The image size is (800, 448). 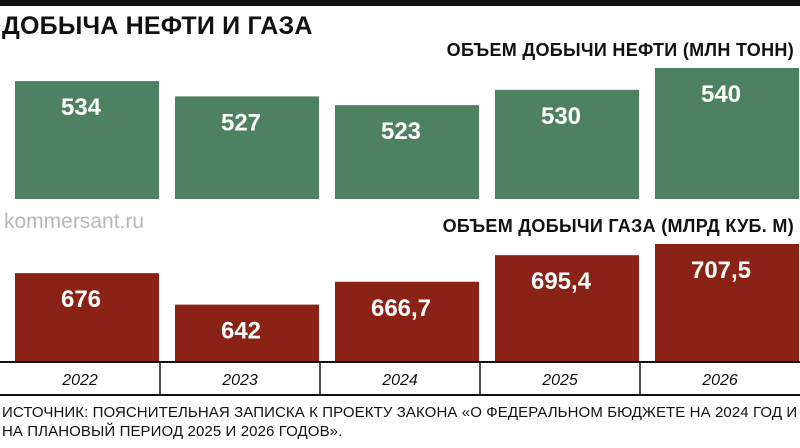 I want to click on gas-chart-subtitle: ОБЪЕМ ДОБЫЧИ ГАЗА (МЛРД КУБ. М), so click(x=618, y=226).